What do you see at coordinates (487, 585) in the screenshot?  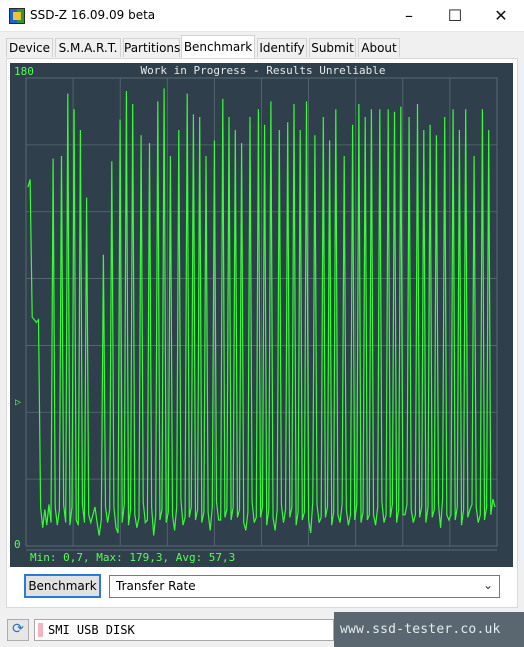 I see `chevron-down-icon: ⌄` at bounding box center [487, 585].